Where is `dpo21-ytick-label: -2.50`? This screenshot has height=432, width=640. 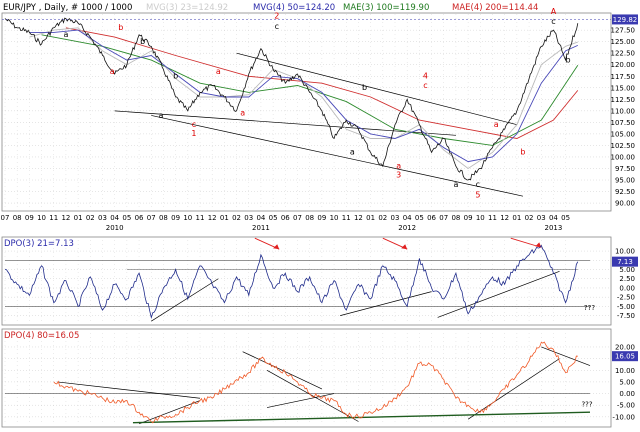
dpo21-ytick-label: -2.50 is located at coordinates (626, 298).